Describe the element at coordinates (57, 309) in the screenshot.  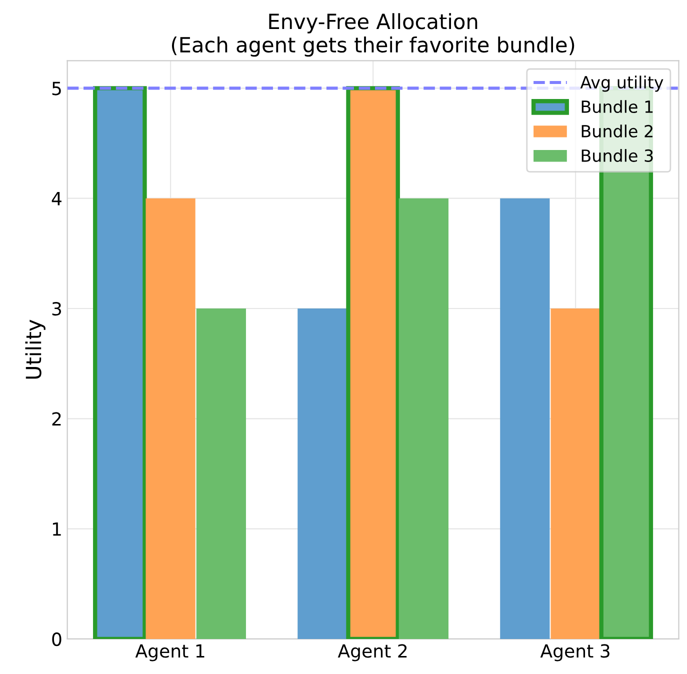
I see `y-tick-label: 3` at that location.